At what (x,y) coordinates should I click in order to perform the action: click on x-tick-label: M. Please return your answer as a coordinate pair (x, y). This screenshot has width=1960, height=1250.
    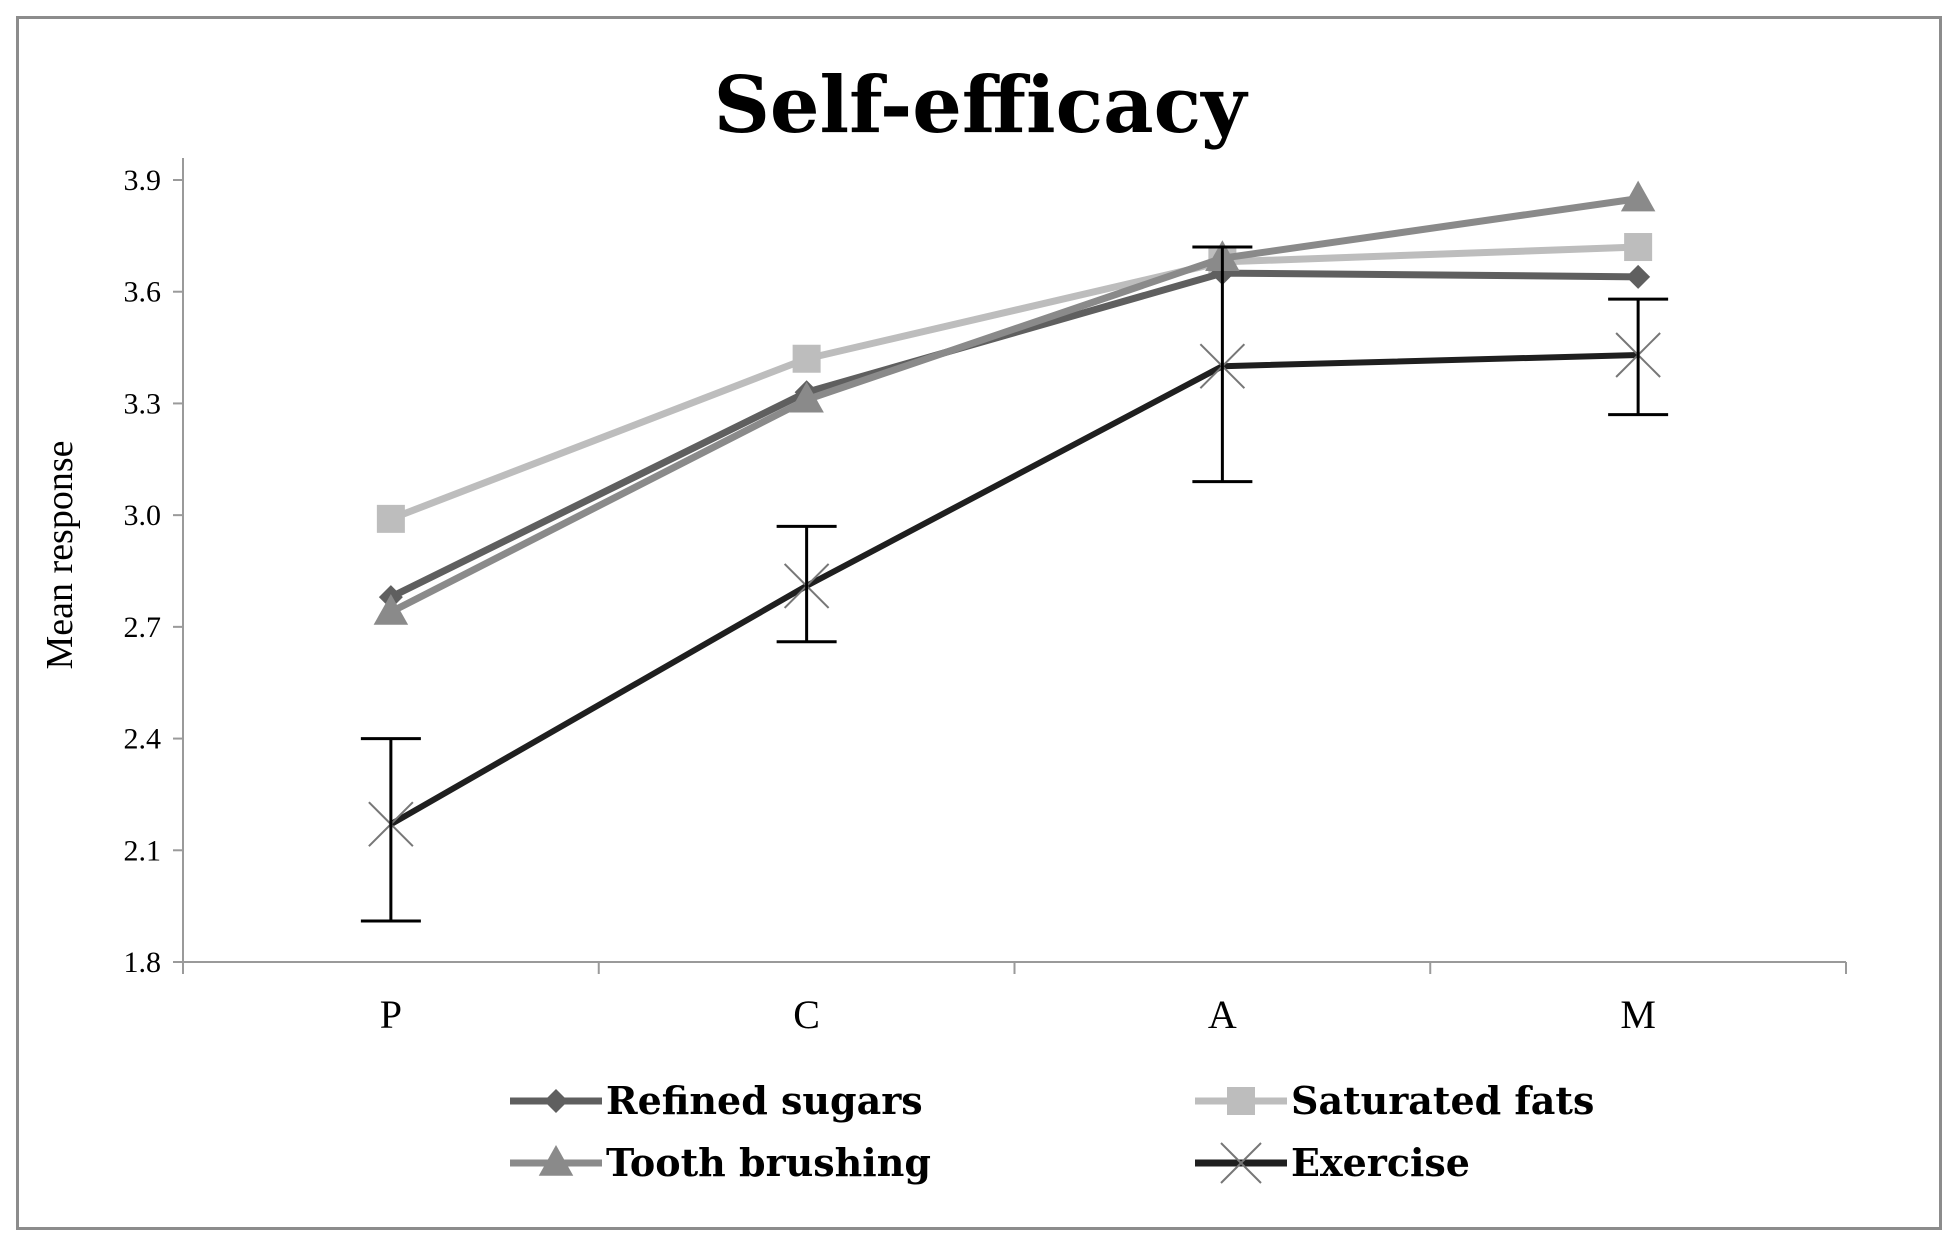
    Looking at the image, I should click on (1638, 1014).